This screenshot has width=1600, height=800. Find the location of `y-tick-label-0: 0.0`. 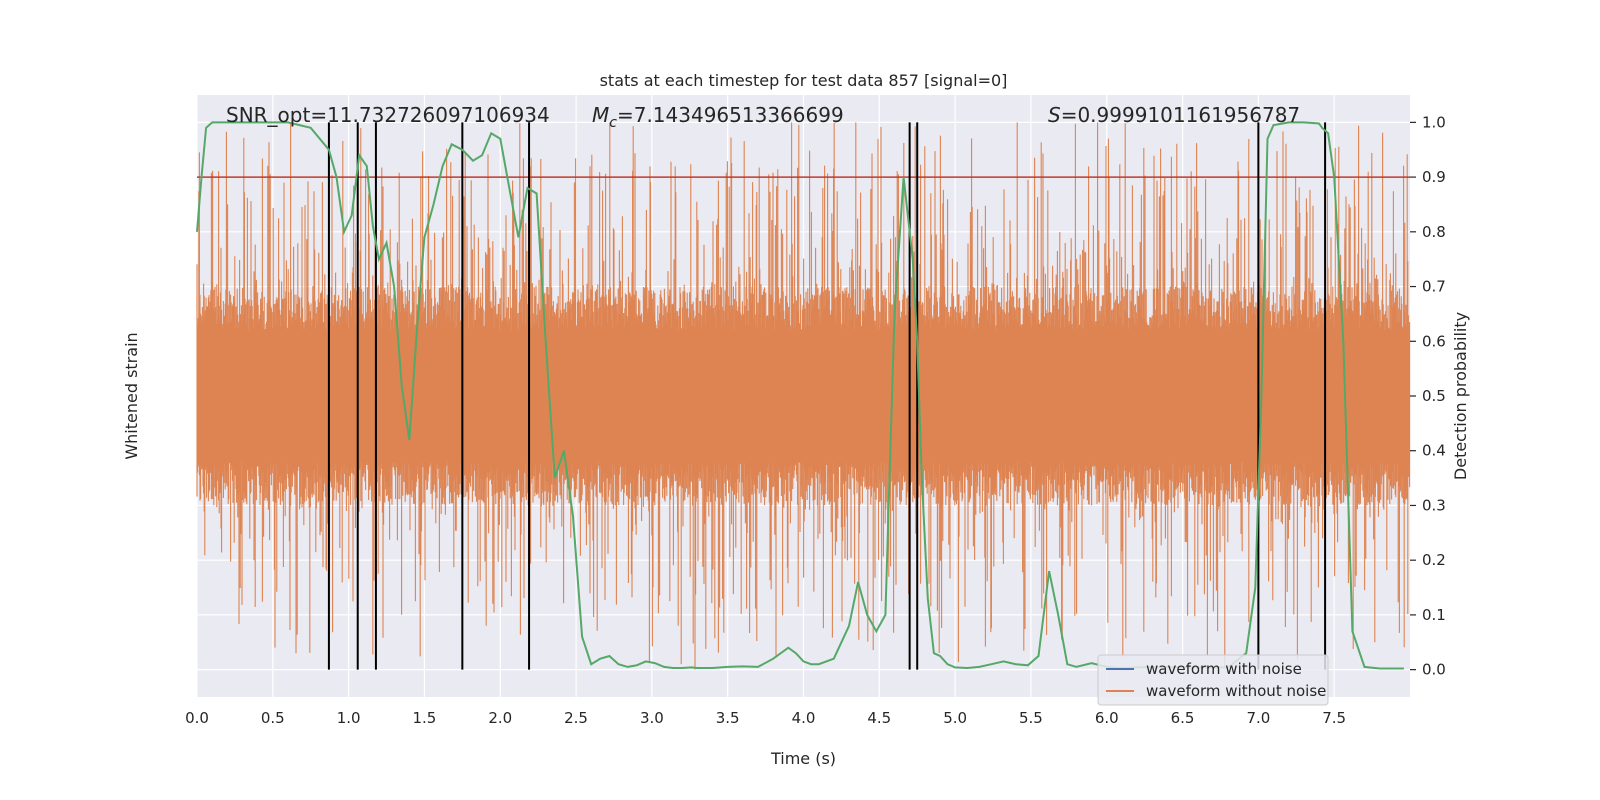

y-tick-label-0: 0.0 is located at coordinates (1434, 670).